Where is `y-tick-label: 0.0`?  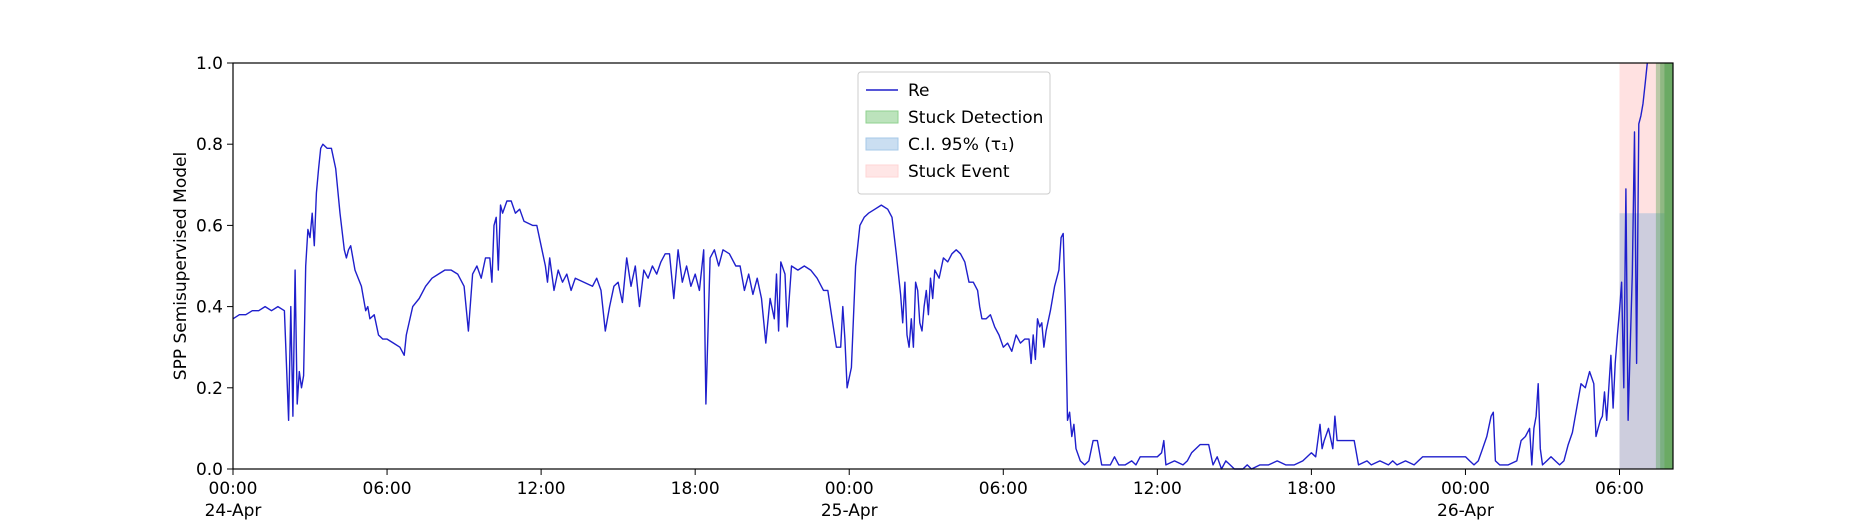
y-tick-label: 0.0 is located at coordinates (209, 470).